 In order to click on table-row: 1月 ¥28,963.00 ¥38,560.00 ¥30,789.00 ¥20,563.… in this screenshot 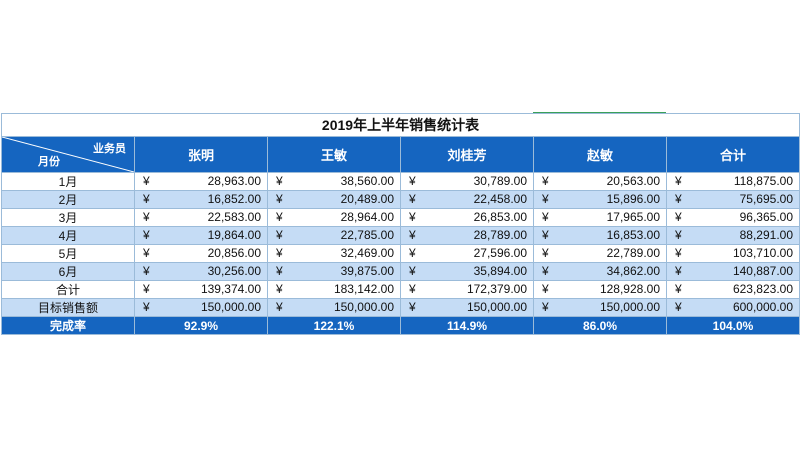, I will do `click(400, 181)`.